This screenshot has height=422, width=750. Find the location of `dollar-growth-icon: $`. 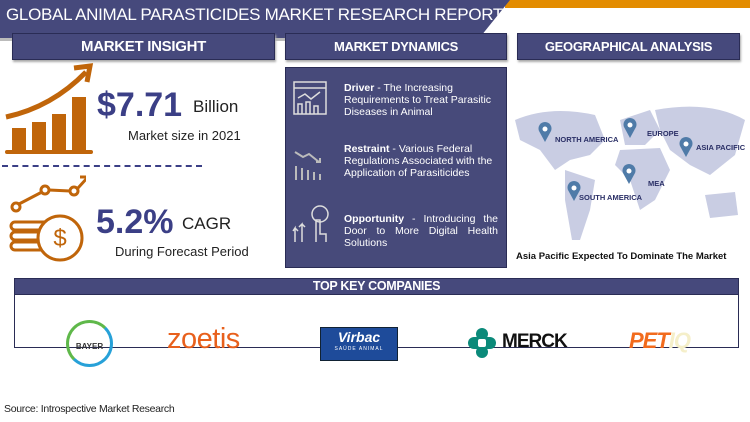

dollar-growth-icon: $ is located at coordinates (47, 218).